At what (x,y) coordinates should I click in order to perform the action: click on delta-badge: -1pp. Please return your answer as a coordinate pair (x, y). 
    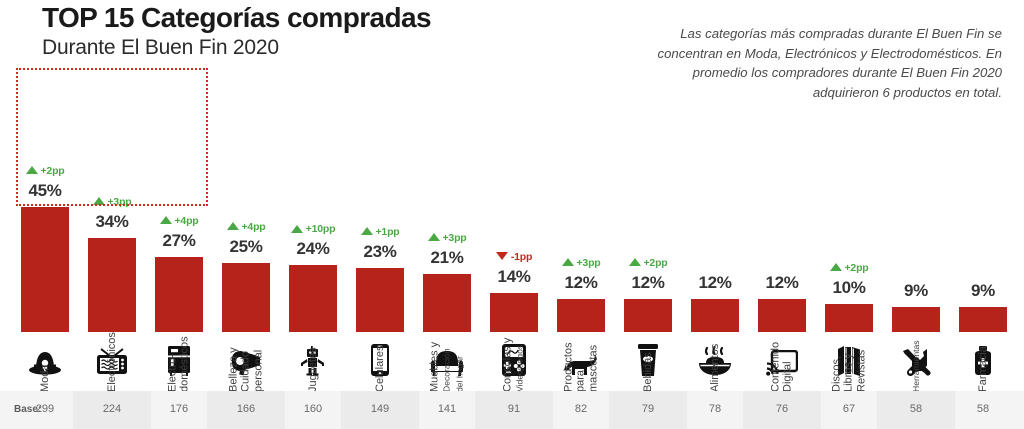
    Looking at the image, I should click on (514, 257).